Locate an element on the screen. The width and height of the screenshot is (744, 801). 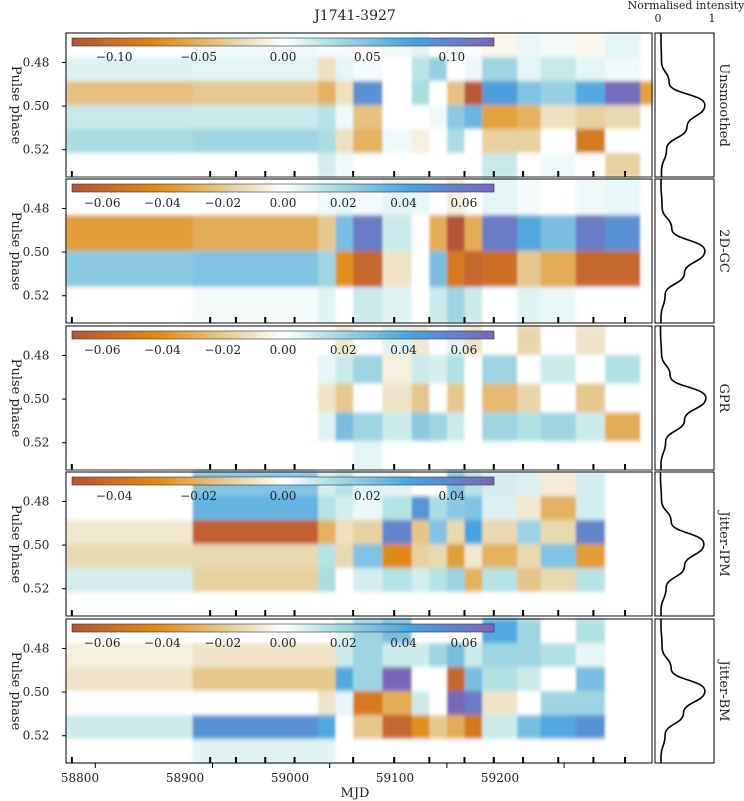
colorbar-tick-label: −0.06 is located at coordinates (102, 350).